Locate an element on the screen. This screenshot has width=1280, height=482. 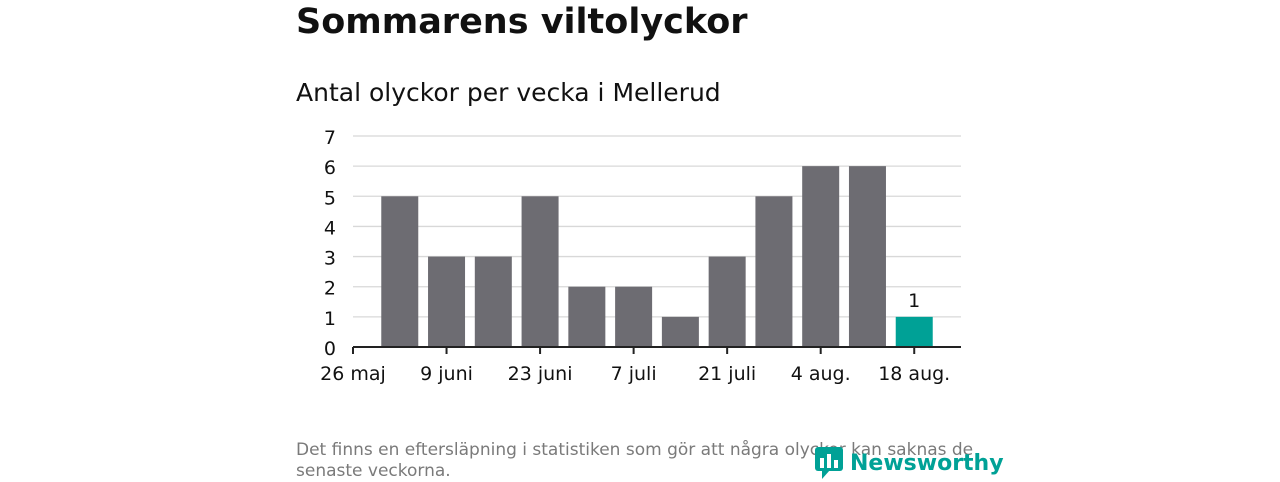
x-tick-label: 26 maj is located at coordinates (353, 374).